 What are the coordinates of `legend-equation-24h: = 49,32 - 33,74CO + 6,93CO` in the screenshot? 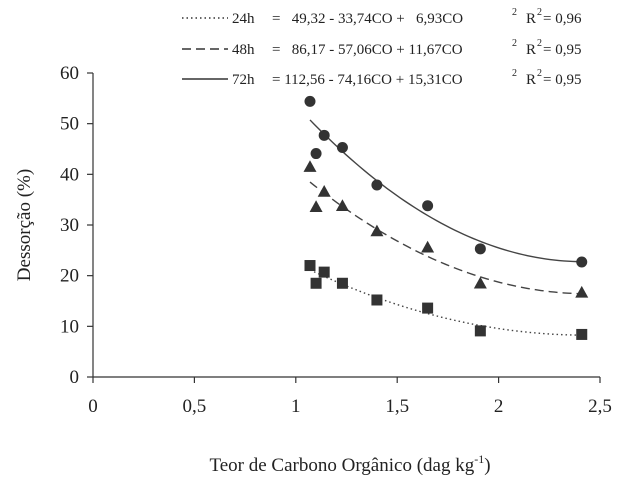 It's located at (367, 19).